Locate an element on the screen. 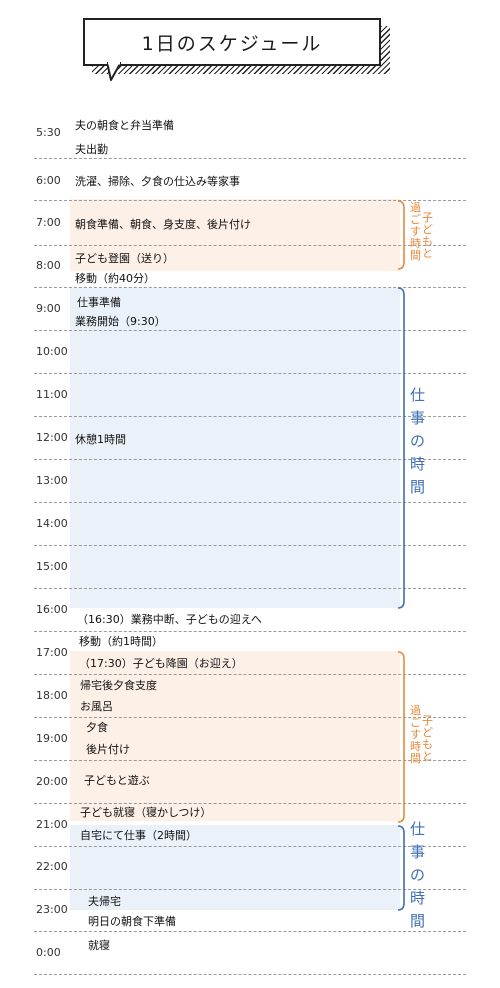  time-label: 5:30 is located at coordinates (48, 132).